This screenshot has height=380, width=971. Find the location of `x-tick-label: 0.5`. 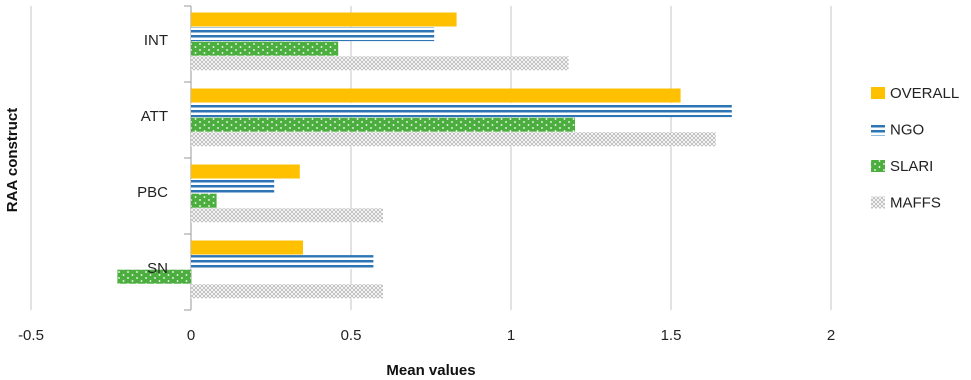

x-tick-label: 0.5 is located at coordinates (351, 335).